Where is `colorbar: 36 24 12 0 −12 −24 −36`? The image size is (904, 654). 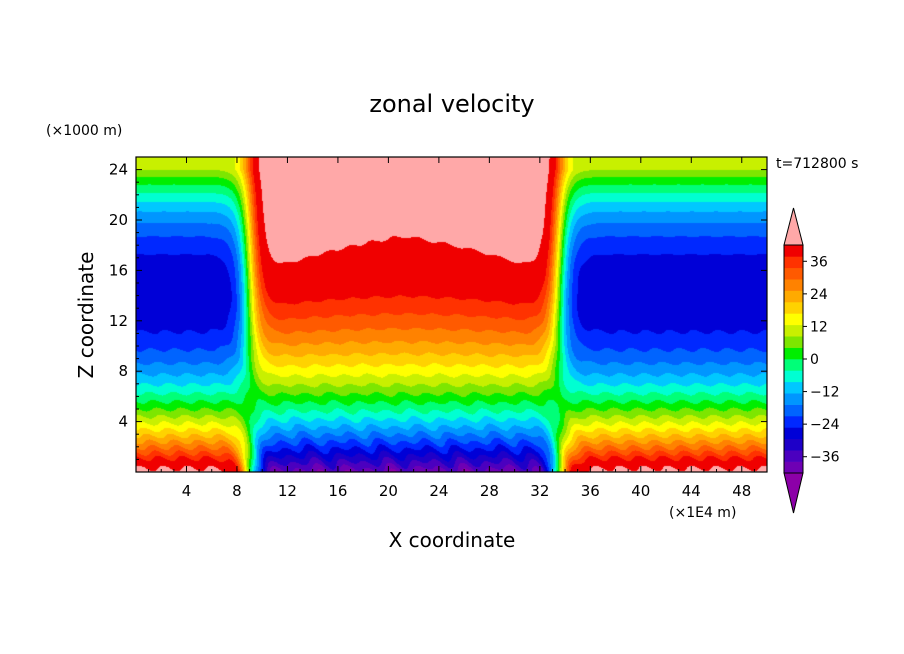 colorbar: 36 24 12 0 −12 −24 −36 is located at coordinates (811, 360).